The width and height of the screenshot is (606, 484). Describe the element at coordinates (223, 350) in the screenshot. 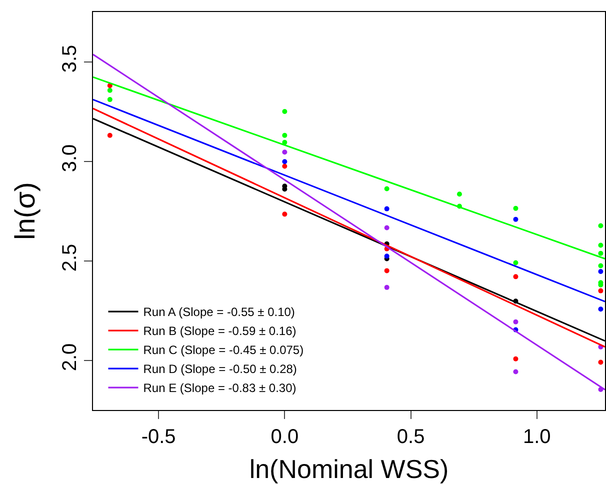

I see `legend-label: Run C (Slope = -0.45 ± 0.075)` at that location.